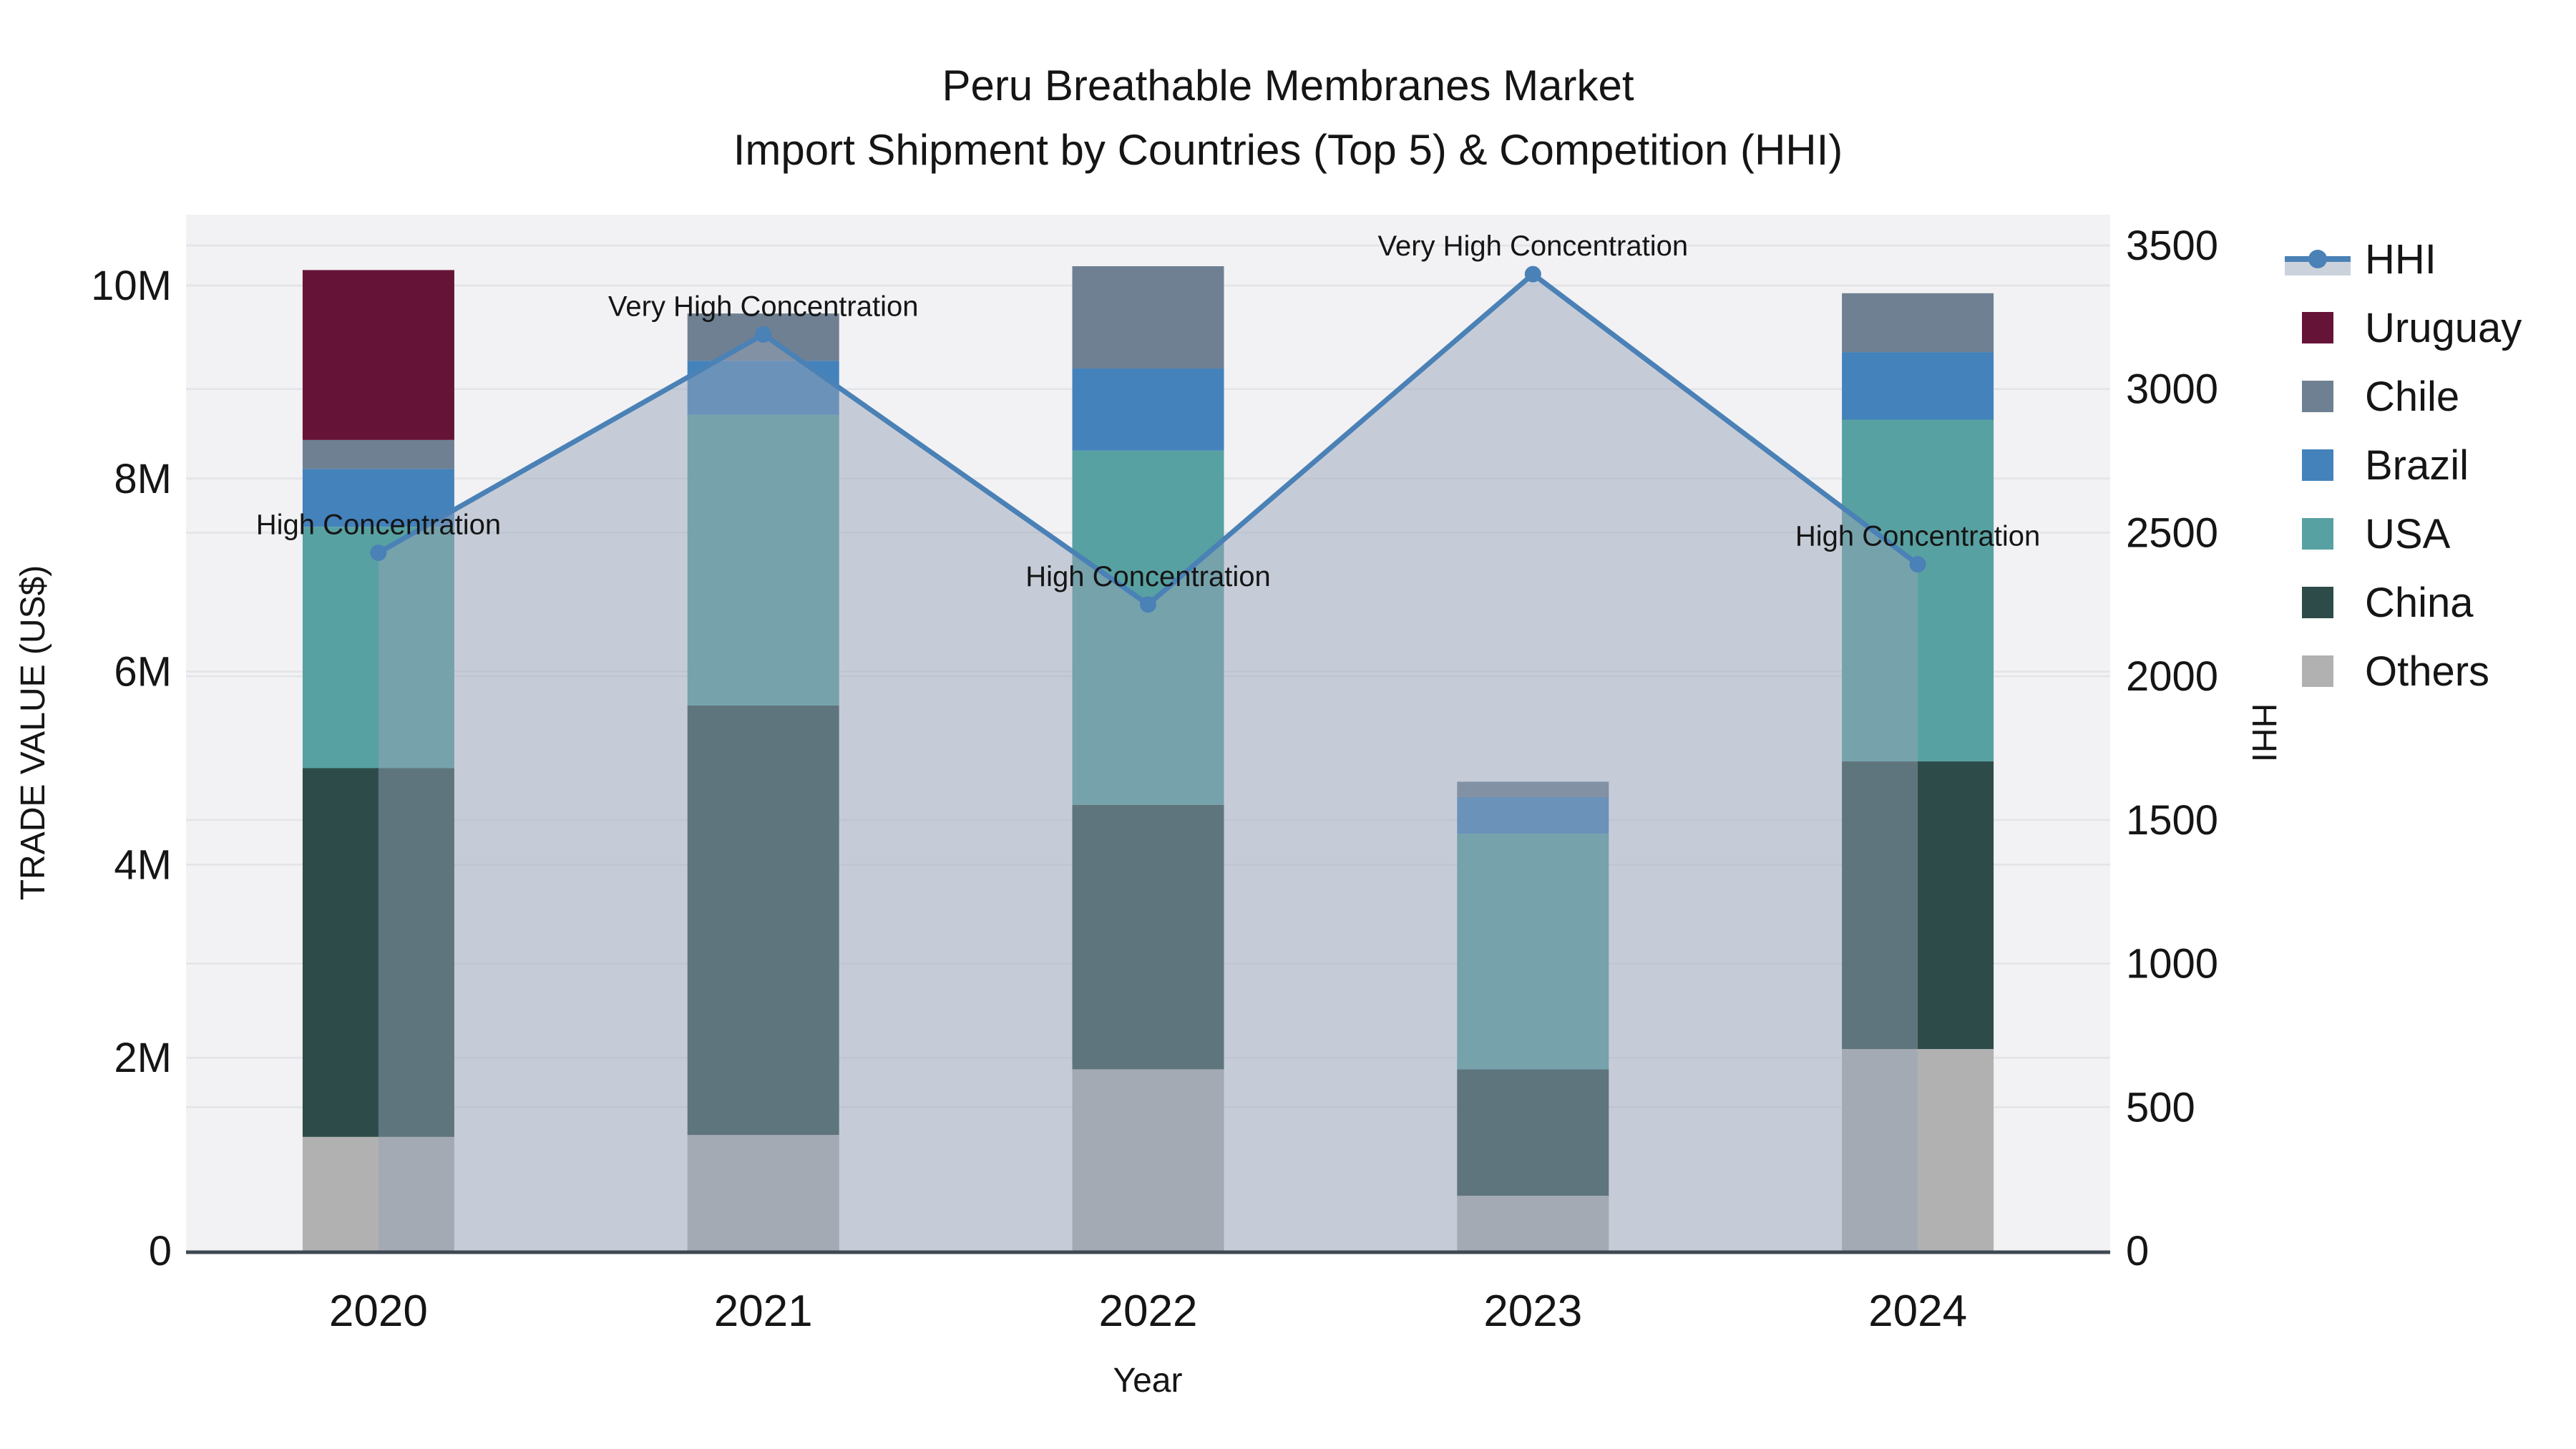 Image resolution: width=2576 pixels, height=1449 pixels. What do you see at coordinates (1148, 1311) in the screenshot?
I see `x-tick-2022: 2022` at bounding box center [1148, 1311].